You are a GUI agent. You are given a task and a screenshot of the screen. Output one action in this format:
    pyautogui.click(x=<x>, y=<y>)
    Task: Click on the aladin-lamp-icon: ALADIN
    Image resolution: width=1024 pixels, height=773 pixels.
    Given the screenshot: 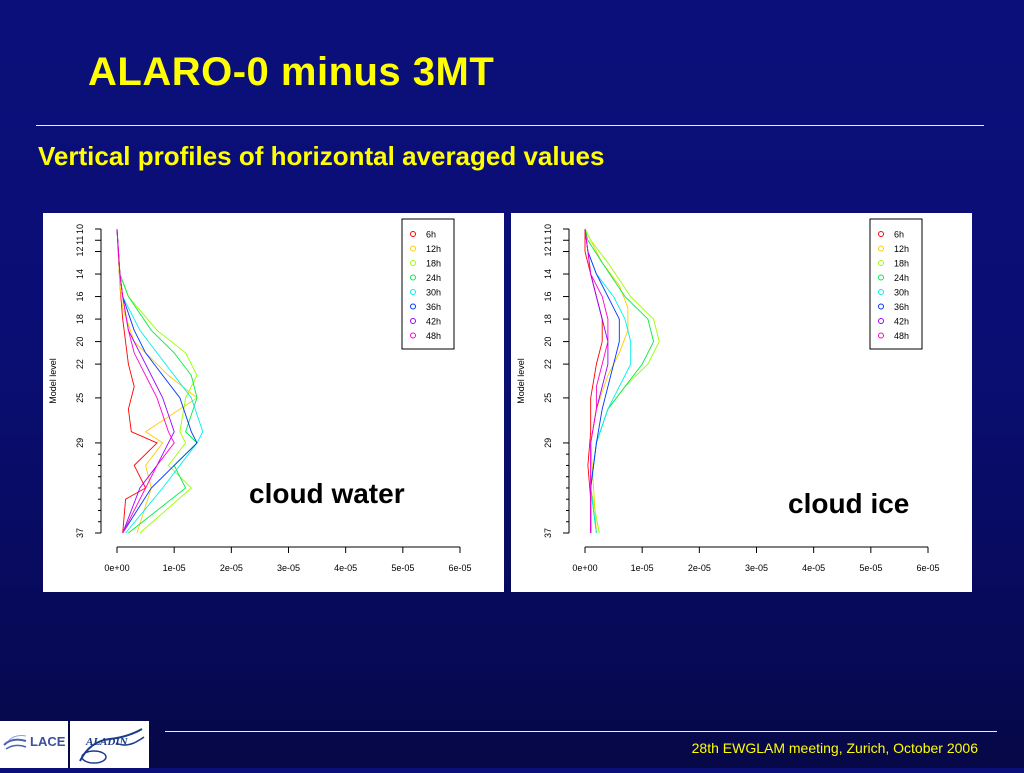 What is the action you would take?
    pyautogui.click(x=112, y=746)
    